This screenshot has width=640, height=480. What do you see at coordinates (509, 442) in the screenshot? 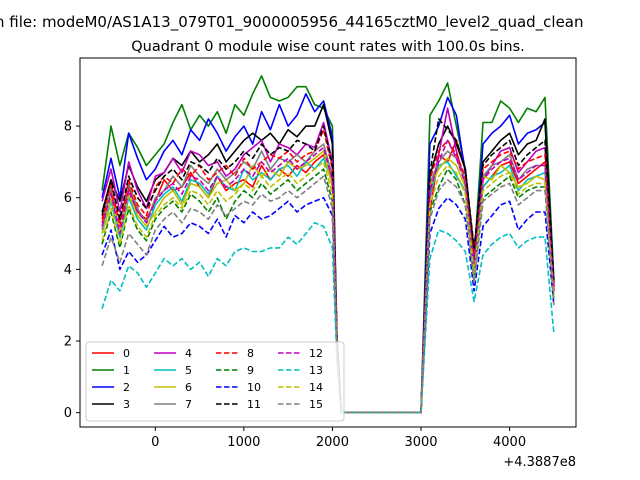
I see `x-tick-label: 4000` at bounding box center [509, 442].